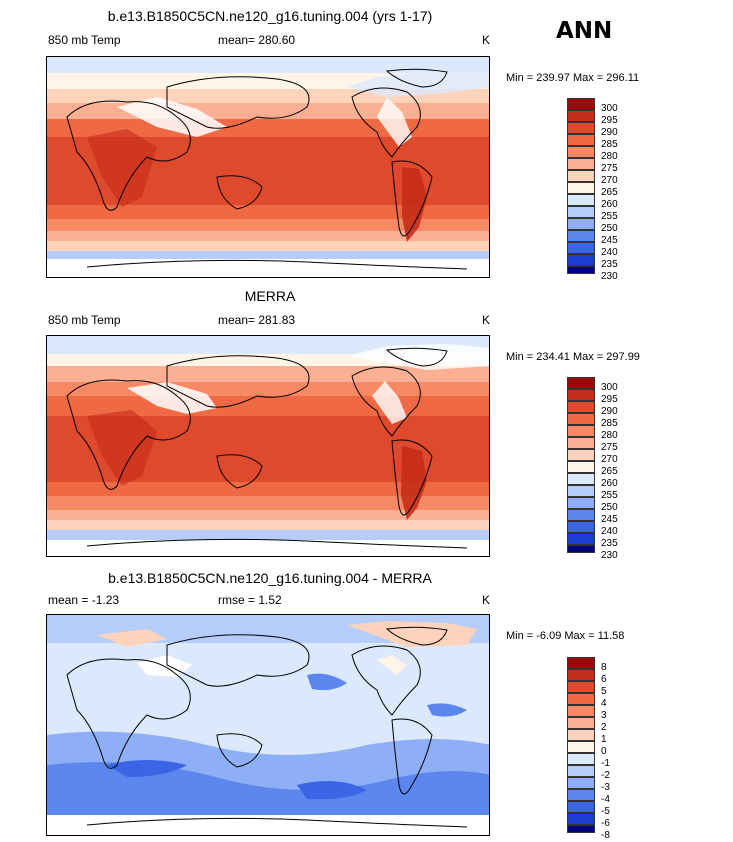 This screenshot has height=842, width=733. What do you see at coordinates (609, 144) in the screenshot?
I see `colorbar-label: 285` at bounding box center [609, 144].